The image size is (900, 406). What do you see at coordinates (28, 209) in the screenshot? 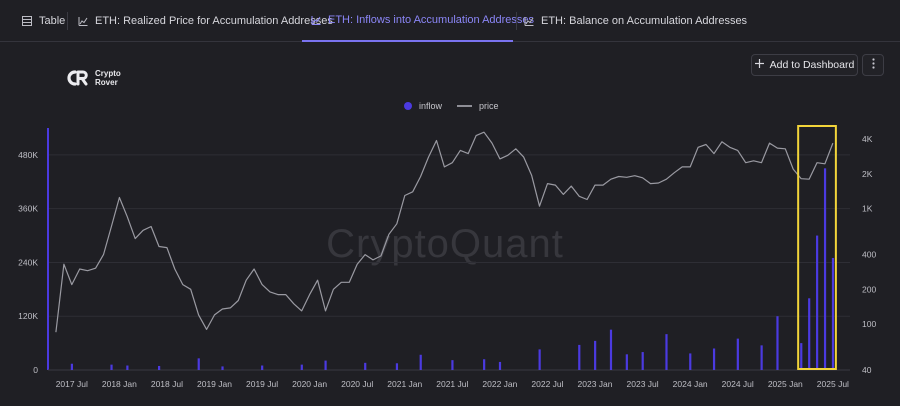
I see `y-left-tick-label: 360K` at bounding box center [28, 209].